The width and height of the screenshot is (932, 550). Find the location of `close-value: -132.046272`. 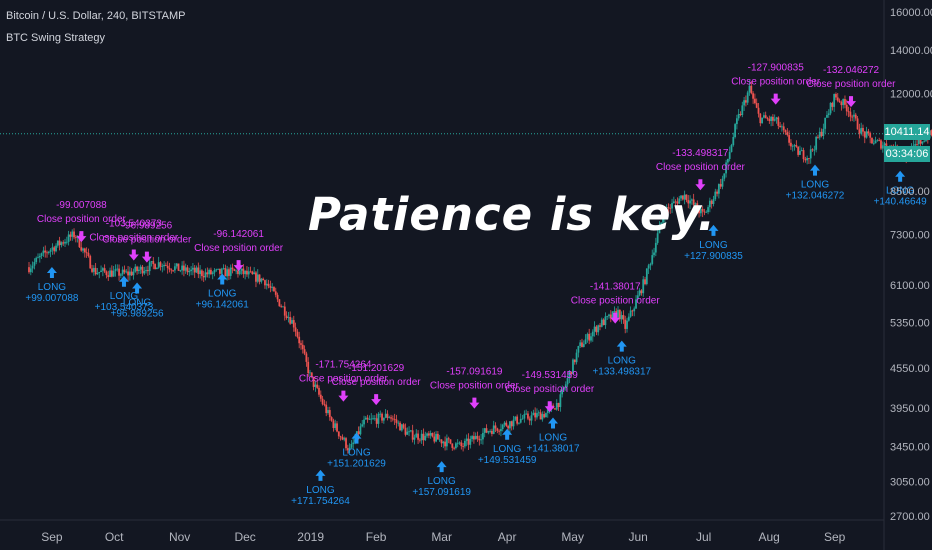

close-value: -132.046272 is located at coordinates (851, 70).